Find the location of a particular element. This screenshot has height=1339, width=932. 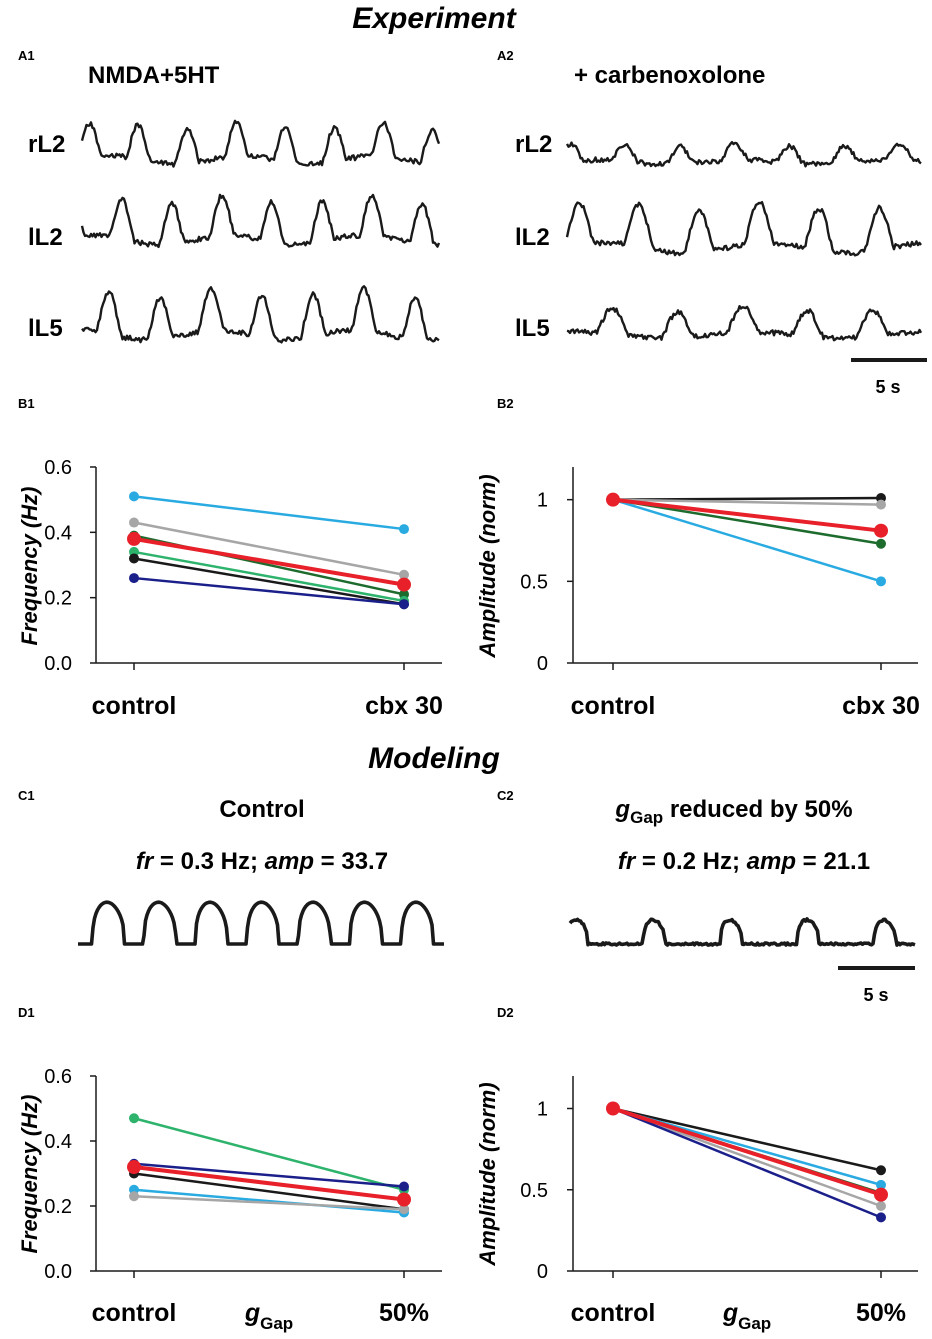

c2-fr-value: = 0.2 Hz; is located at coordinates (690, 861).